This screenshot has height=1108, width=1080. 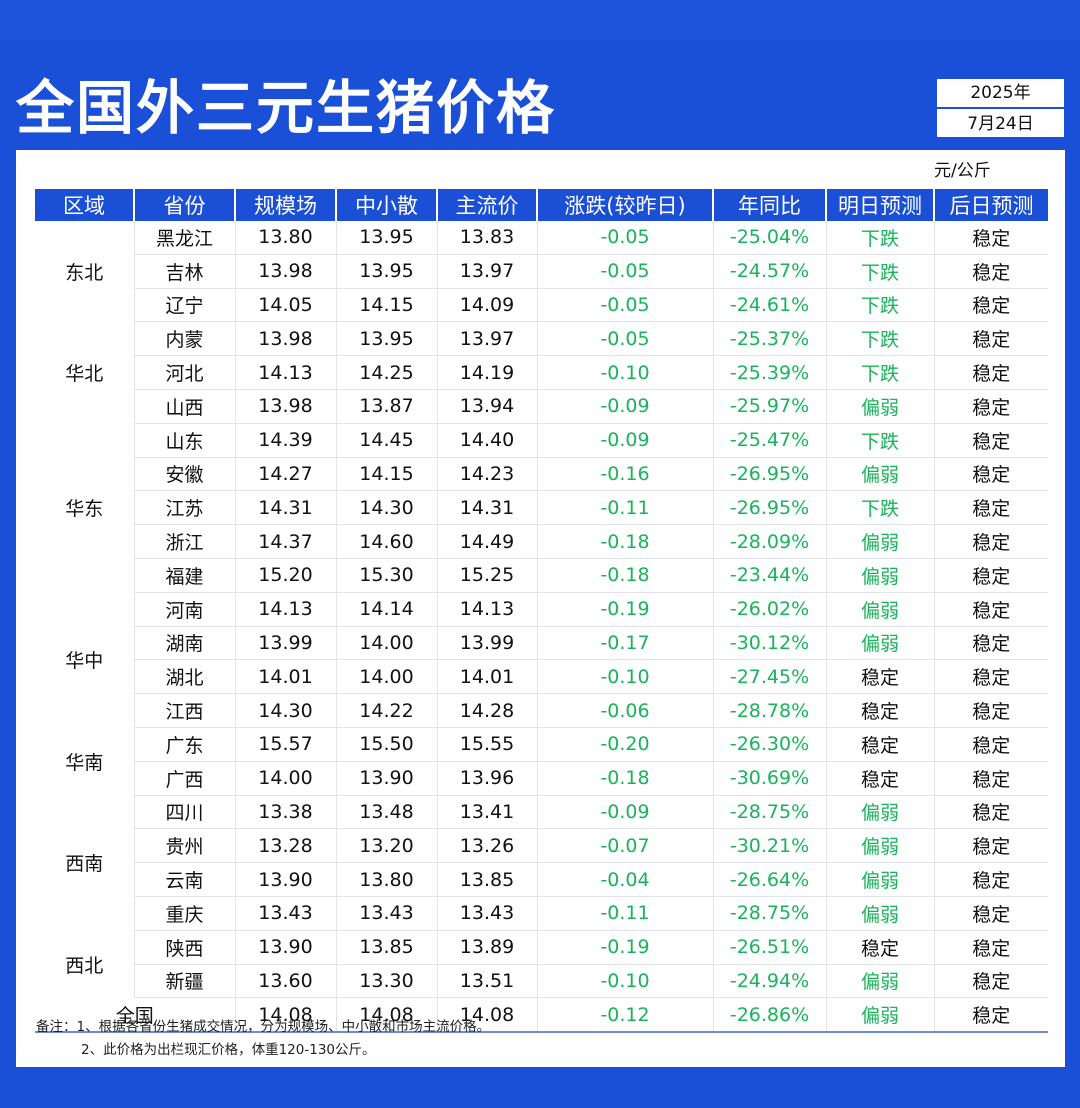 What do you see at coordinates (285, 575) in the screenshot?
I see `scale-farm-cell: 15.20` at bounding box center [285, 575].